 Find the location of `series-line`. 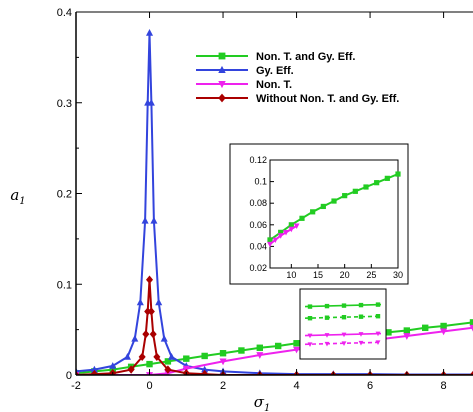

series-line is located at coordinates (274, 348).